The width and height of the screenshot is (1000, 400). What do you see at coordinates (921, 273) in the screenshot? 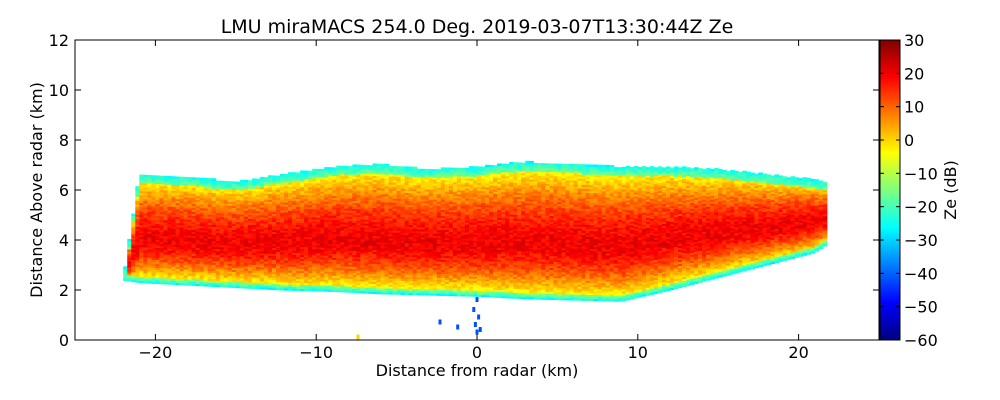
I see `colorbar-tick-label: −40` at bounding box center [921, 273].